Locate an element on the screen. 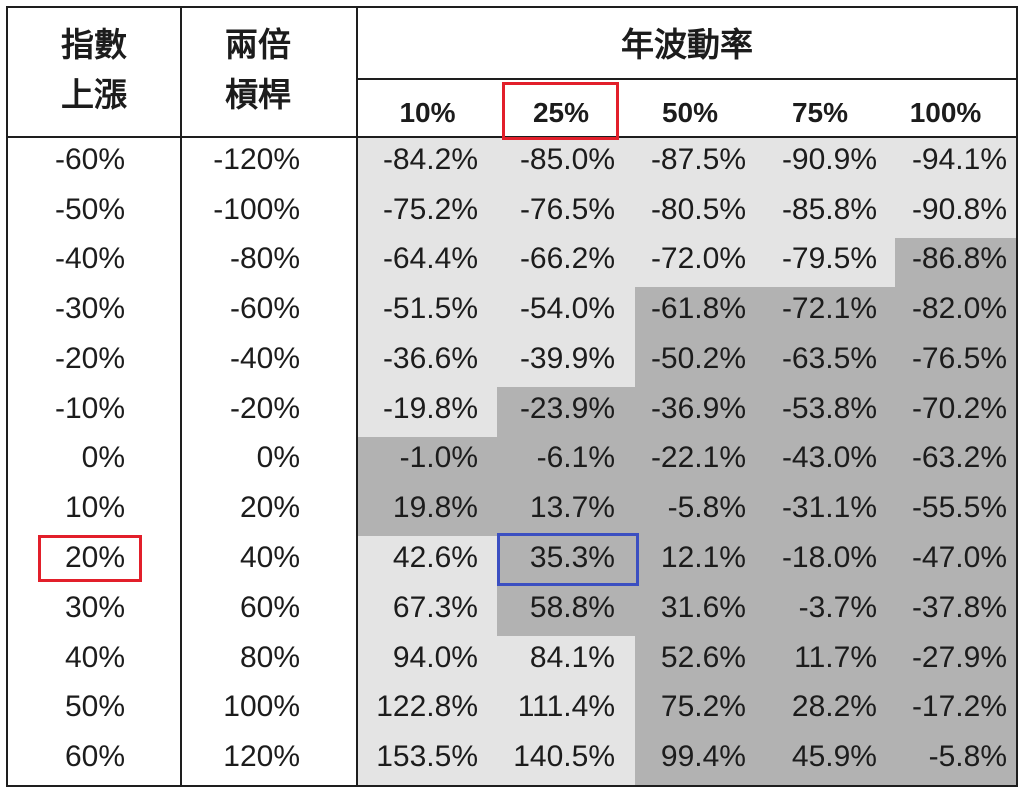  row-label-leveraged-return: -60% is located at coordinates (270, 312).